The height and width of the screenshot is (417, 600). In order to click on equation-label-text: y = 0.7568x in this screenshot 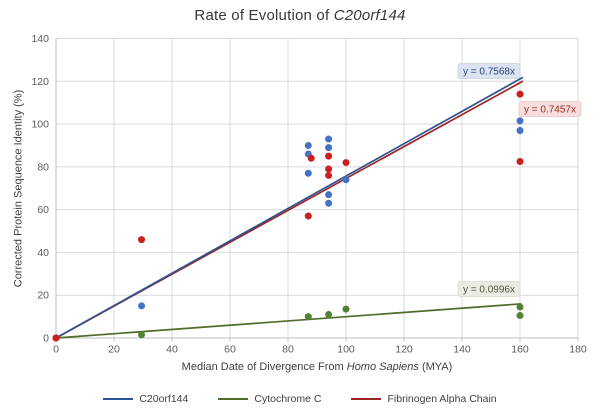, I will do `click(489, 72)`.